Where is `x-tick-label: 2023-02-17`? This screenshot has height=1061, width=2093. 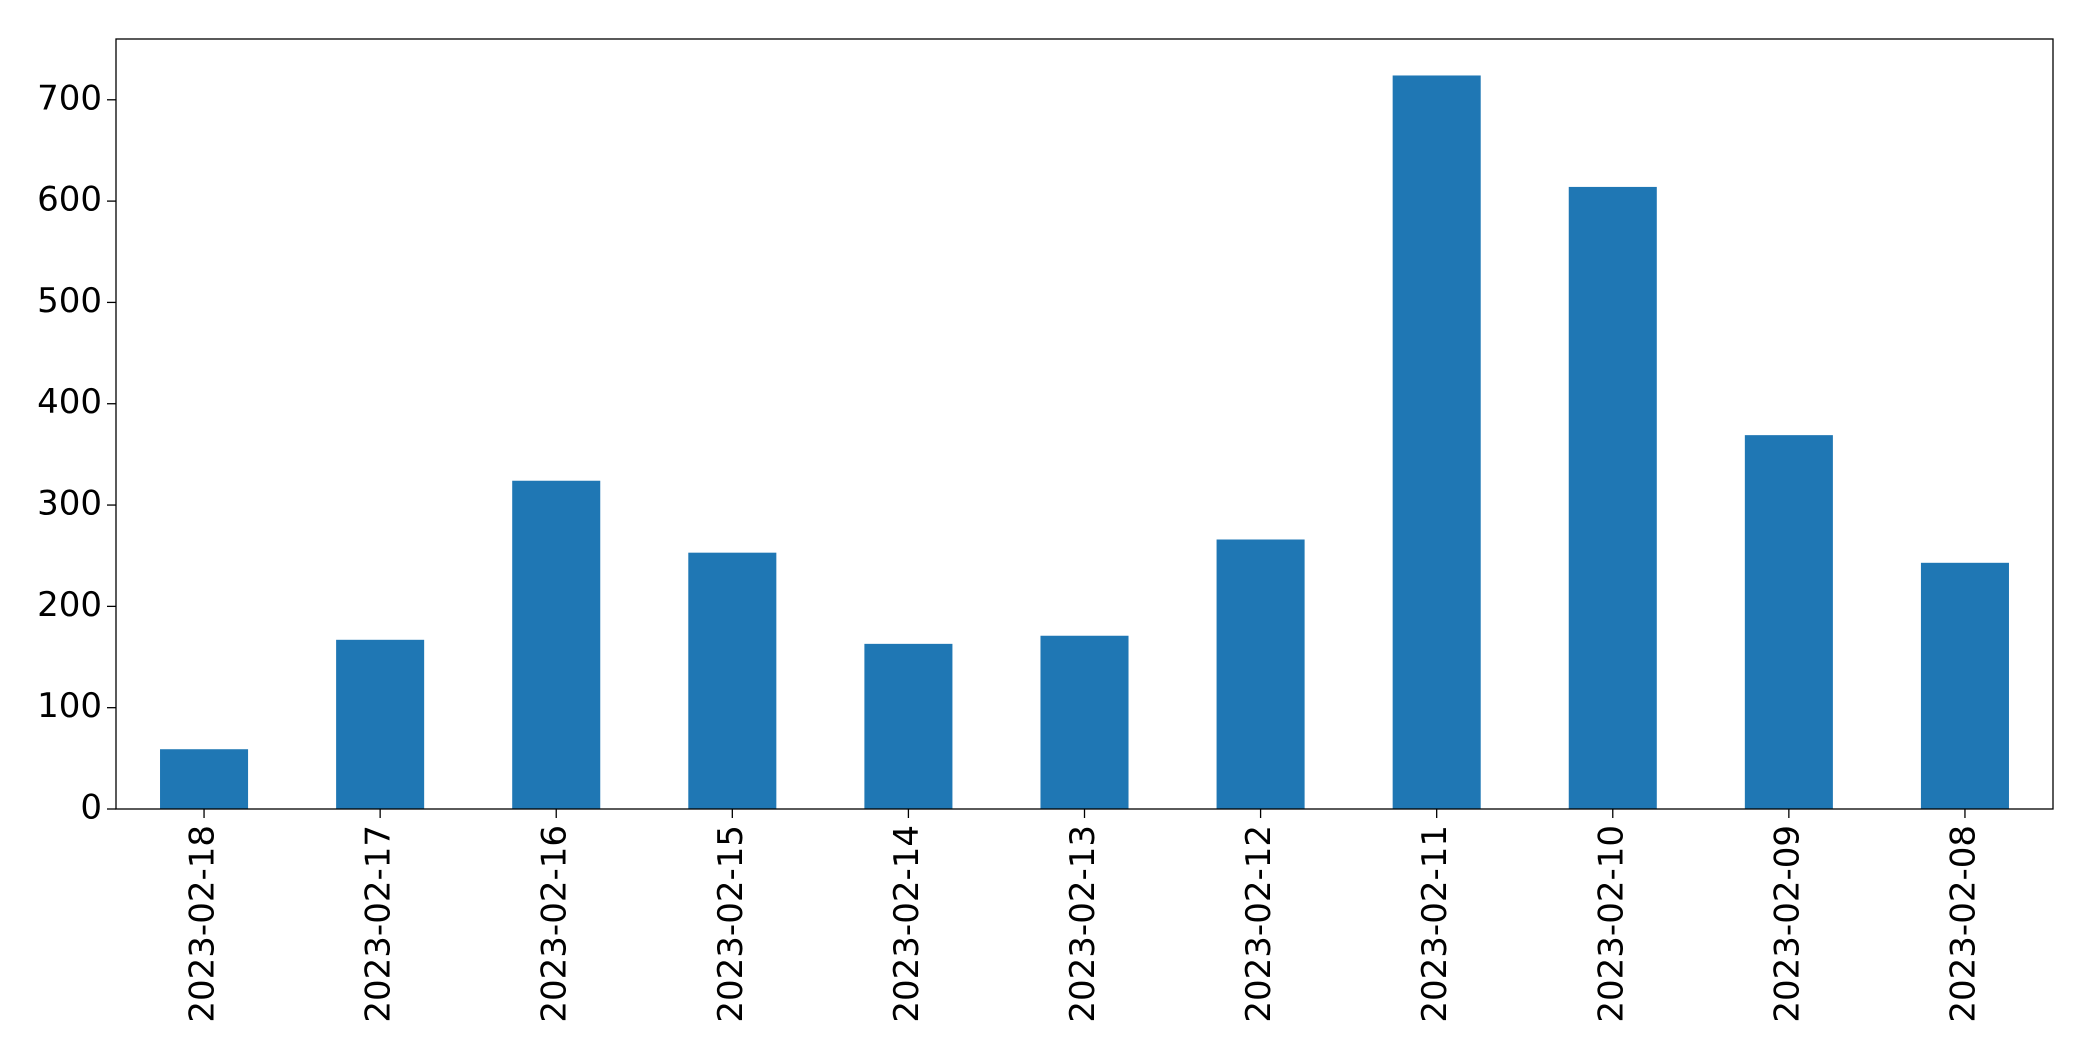
x-tick-label: 2023-02-17 is located at coordinates (379, 924).